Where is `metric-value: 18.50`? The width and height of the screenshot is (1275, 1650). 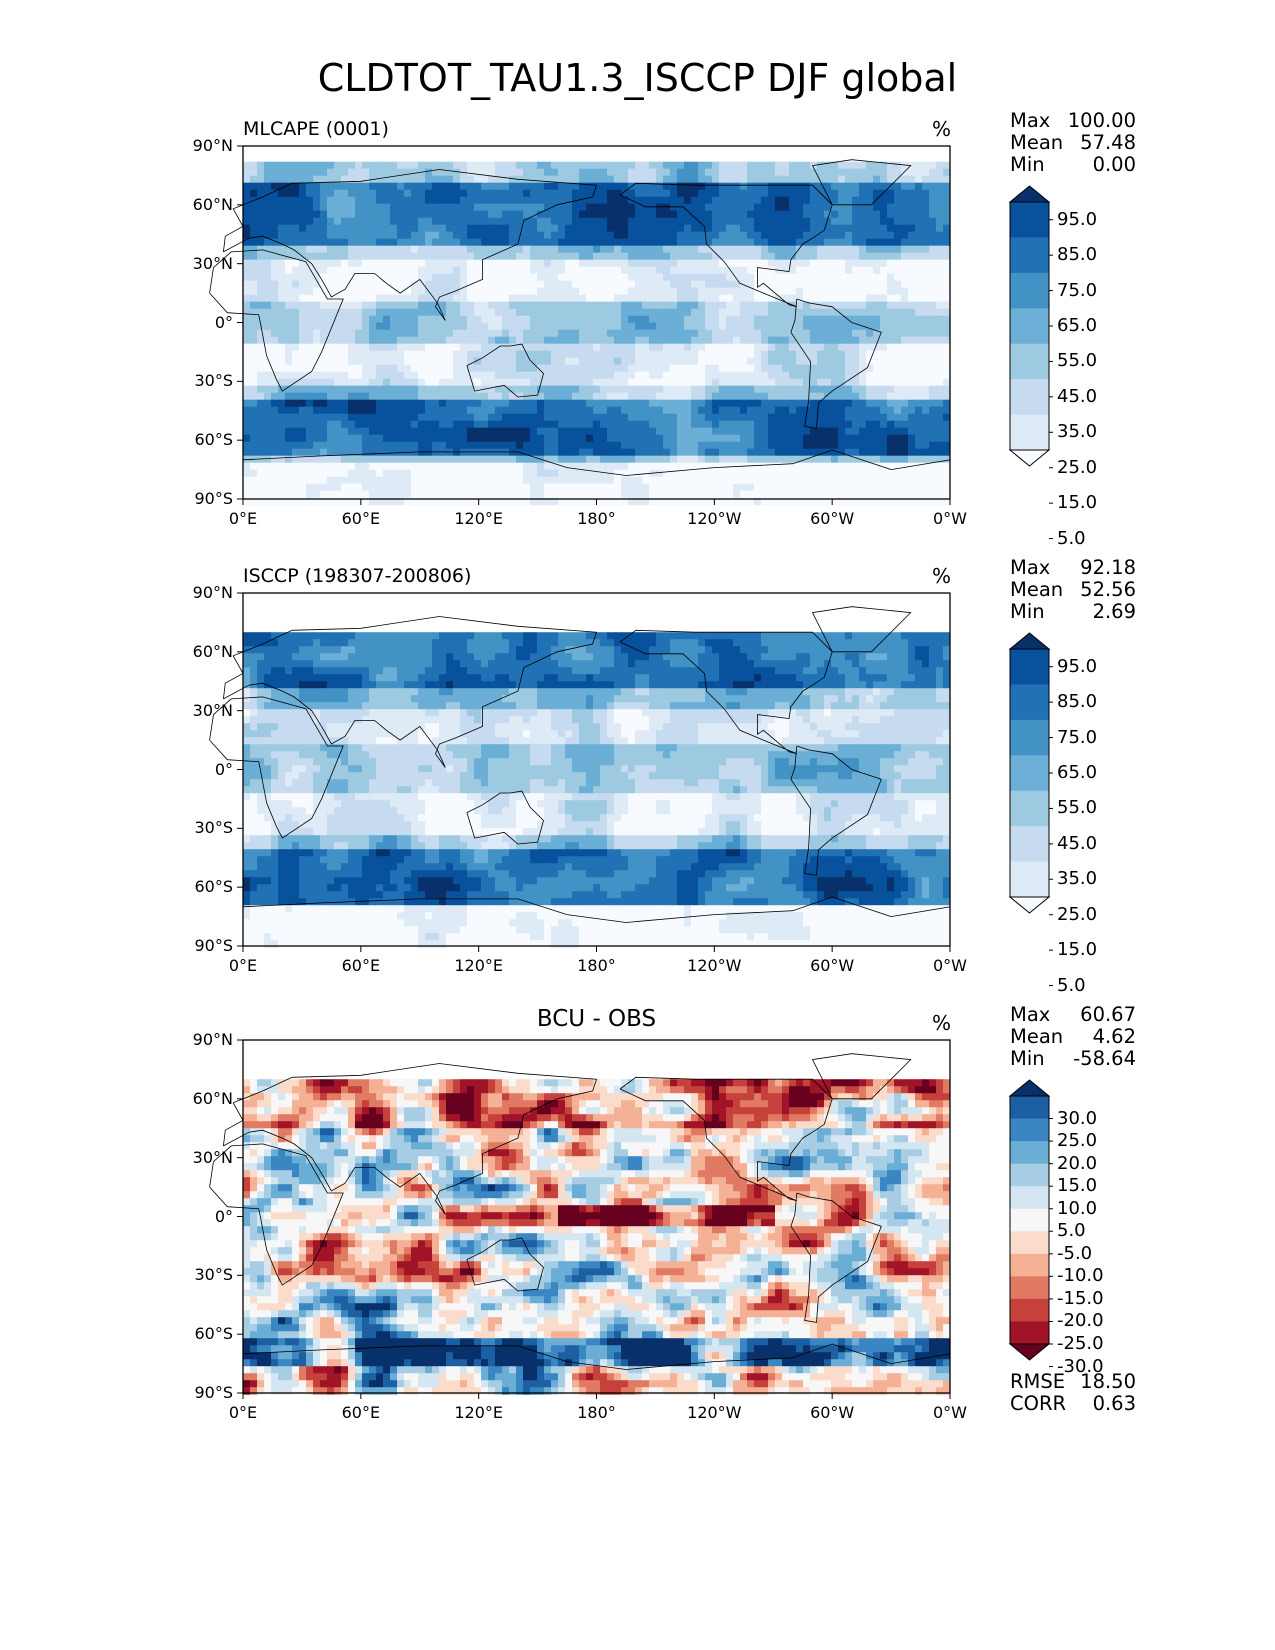
metric-value: 18.50 is located at coordinates (1108, 1381).